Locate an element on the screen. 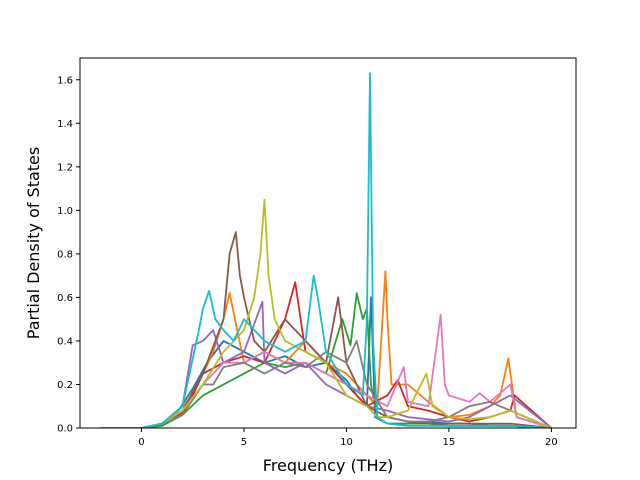 Image resolution: width=640 pixels, height=480 pixels. y-tick-label: 0.8 is located at coordinates (65, 254).